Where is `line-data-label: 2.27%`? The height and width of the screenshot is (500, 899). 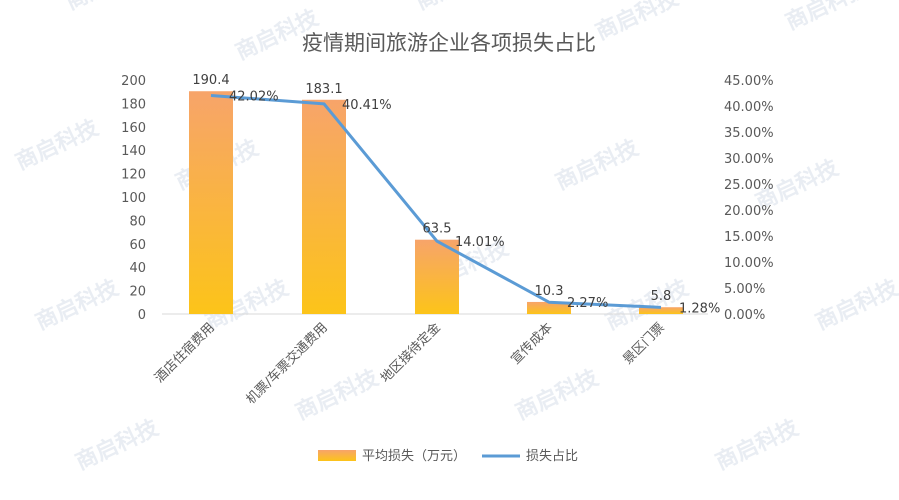
line-data-label: 2.27% is located at coordinates (587, 303).